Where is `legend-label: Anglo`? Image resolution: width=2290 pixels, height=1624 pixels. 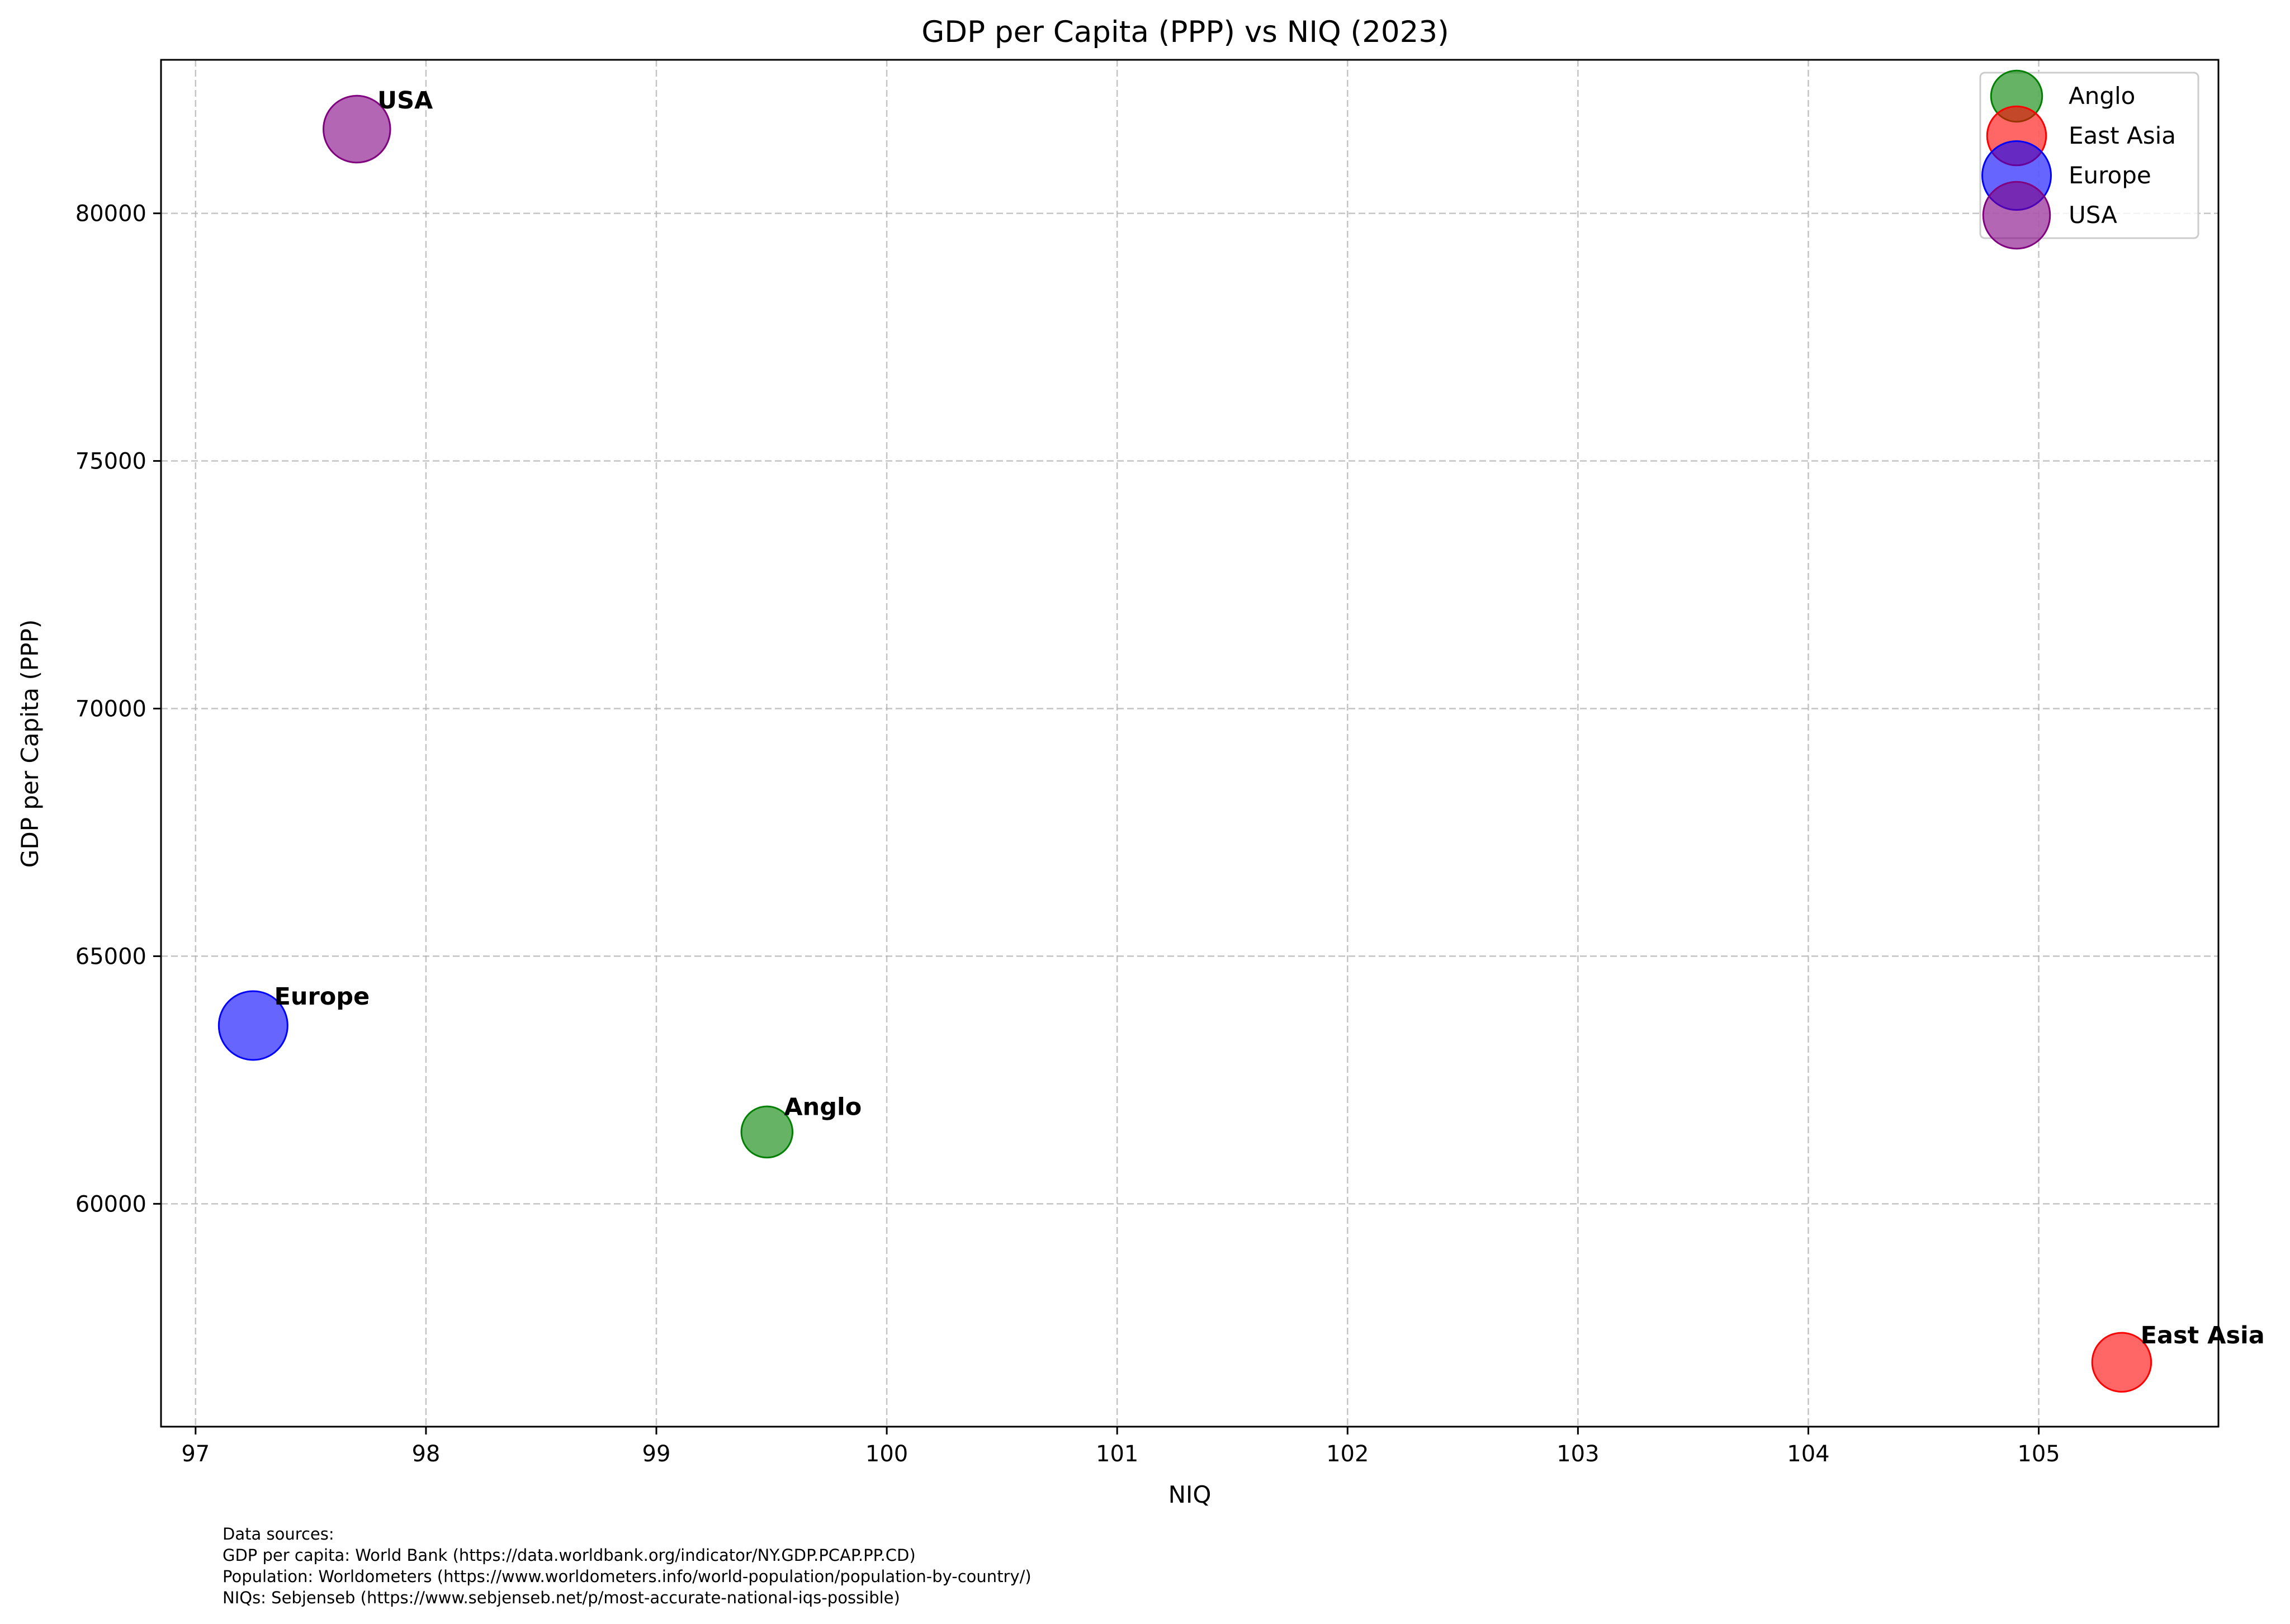 legend-label: Anglo is located at coordinates (2102, 96).